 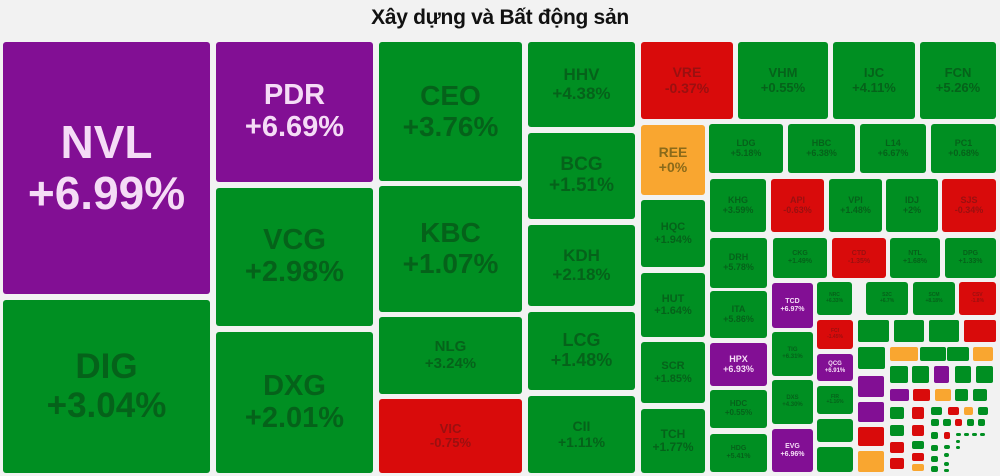 What do you see at coordinates (792, 305) in the screenshot?
I see `treemap-tile-tcd: TCD +6.97%` at bounding box center [792, 305].